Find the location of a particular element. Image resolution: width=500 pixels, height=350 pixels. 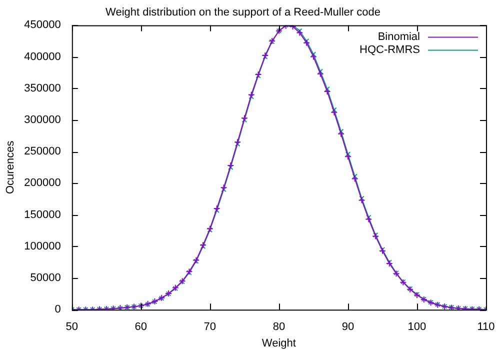

x-tick-label: 80 is located at coordinates (279, 327).